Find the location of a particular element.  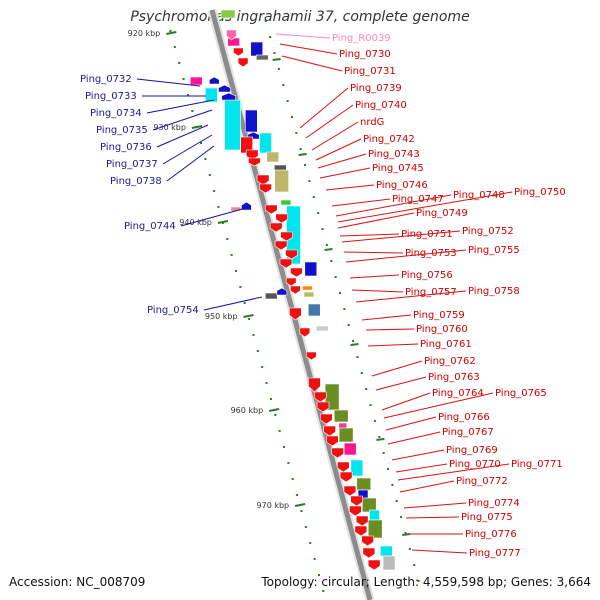

gene-label: Ping_0764 is located at coordinates (458, 393).